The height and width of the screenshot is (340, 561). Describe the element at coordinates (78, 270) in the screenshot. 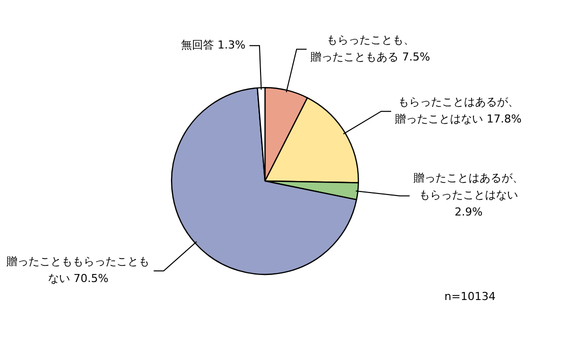

I see `slice-label: 贈ったことももらったこともない 70.5%` at that location.